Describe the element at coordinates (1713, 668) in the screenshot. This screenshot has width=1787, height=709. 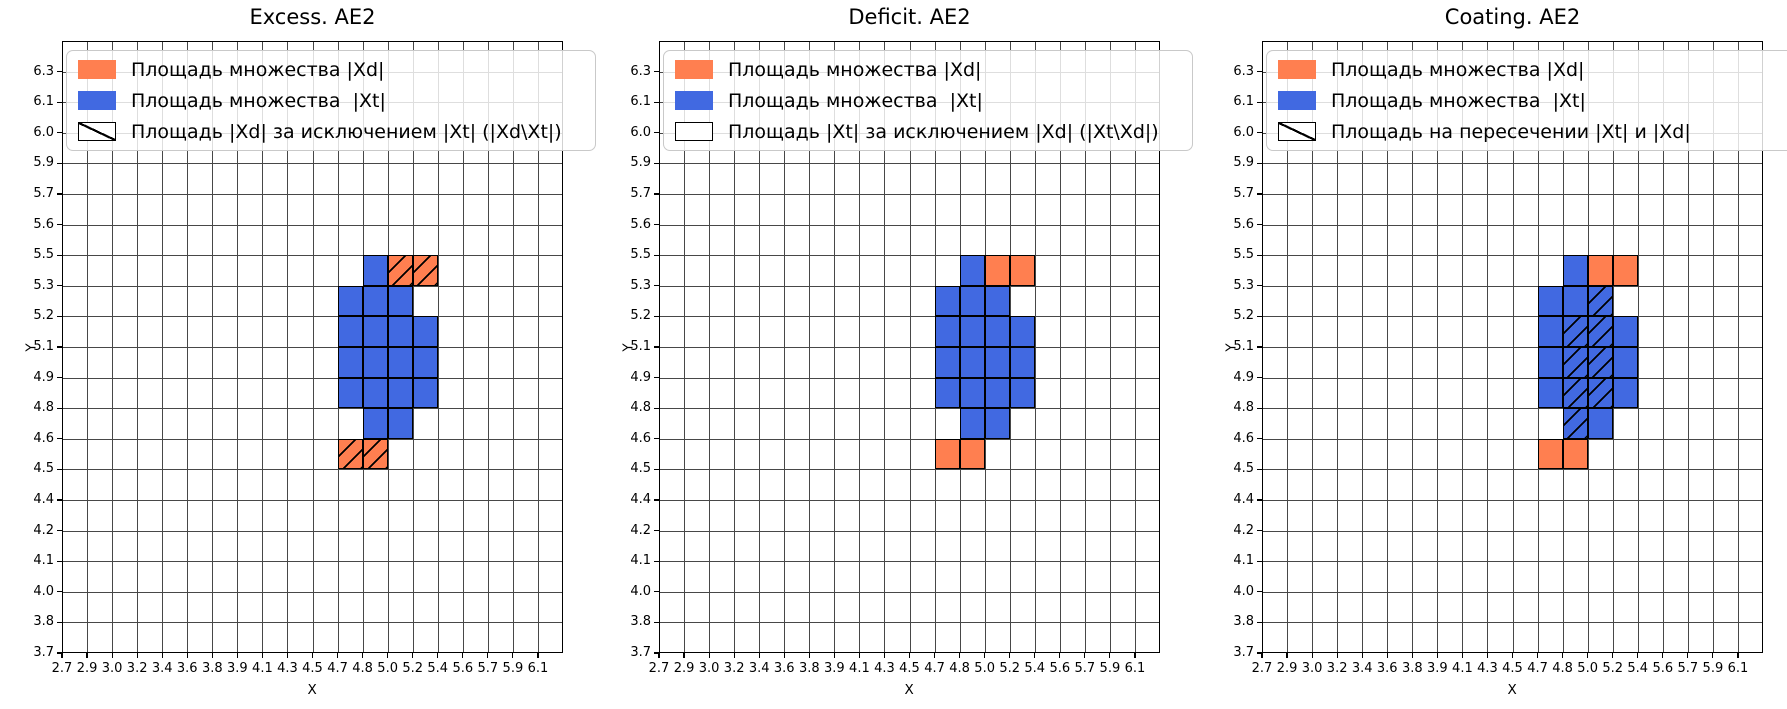
I see `x-tick-label: 5.9` at that location.